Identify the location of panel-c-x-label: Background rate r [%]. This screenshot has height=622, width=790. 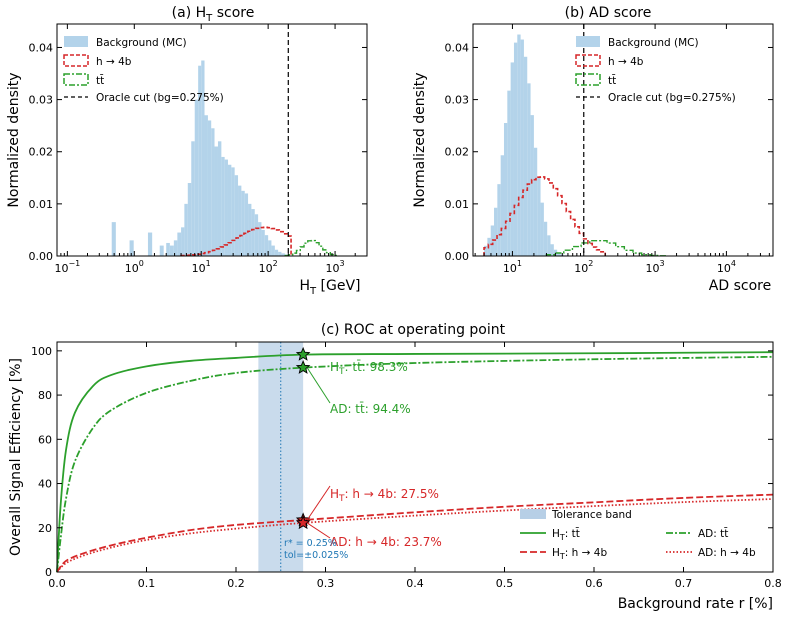
(695, 604).